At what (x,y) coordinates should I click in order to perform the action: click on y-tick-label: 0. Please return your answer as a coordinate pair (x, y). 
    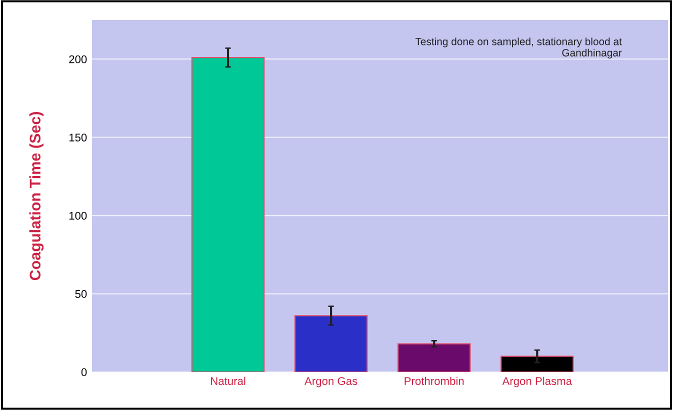
    Looking at the image, I should click on (84, 372).